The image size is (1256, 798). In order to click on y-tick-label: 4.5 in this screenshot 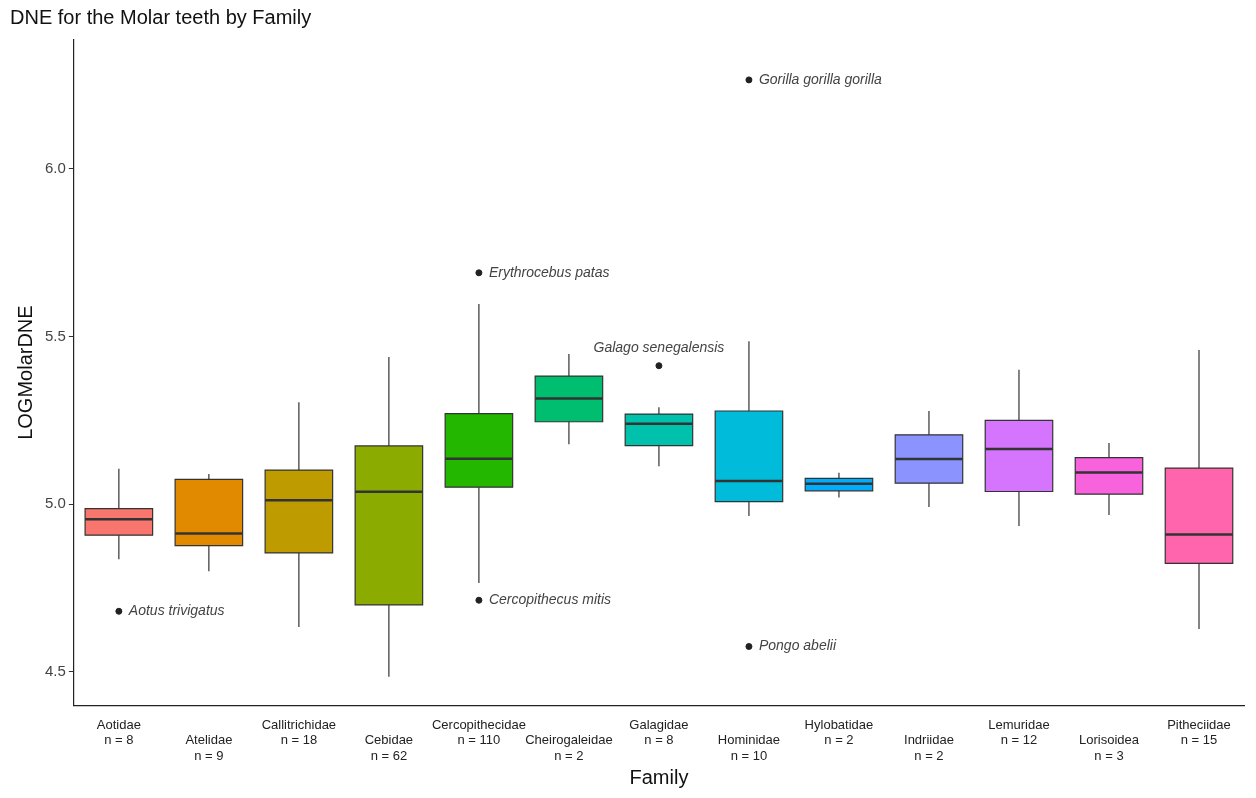, I will do `click(55, 671)`.